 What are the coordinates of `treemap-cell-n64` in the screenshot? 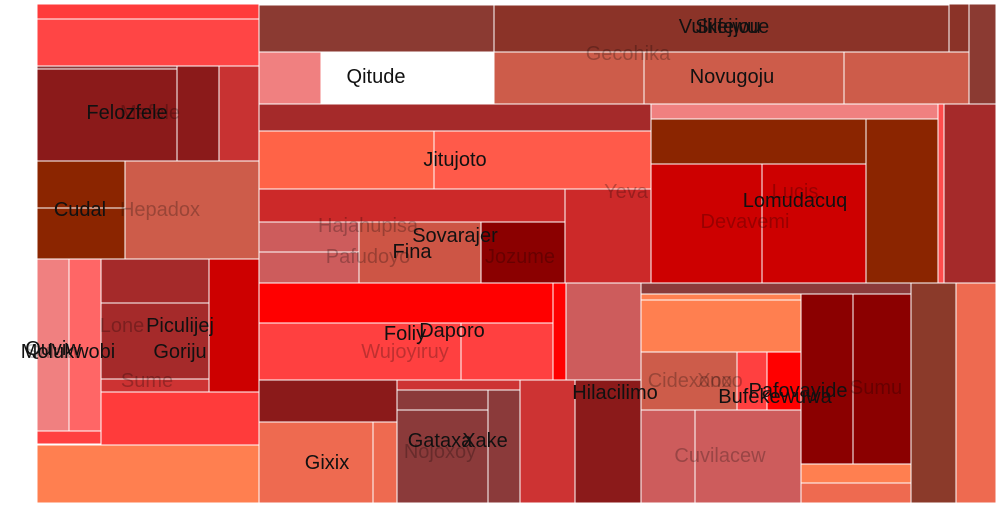 It's located at (976, 393).